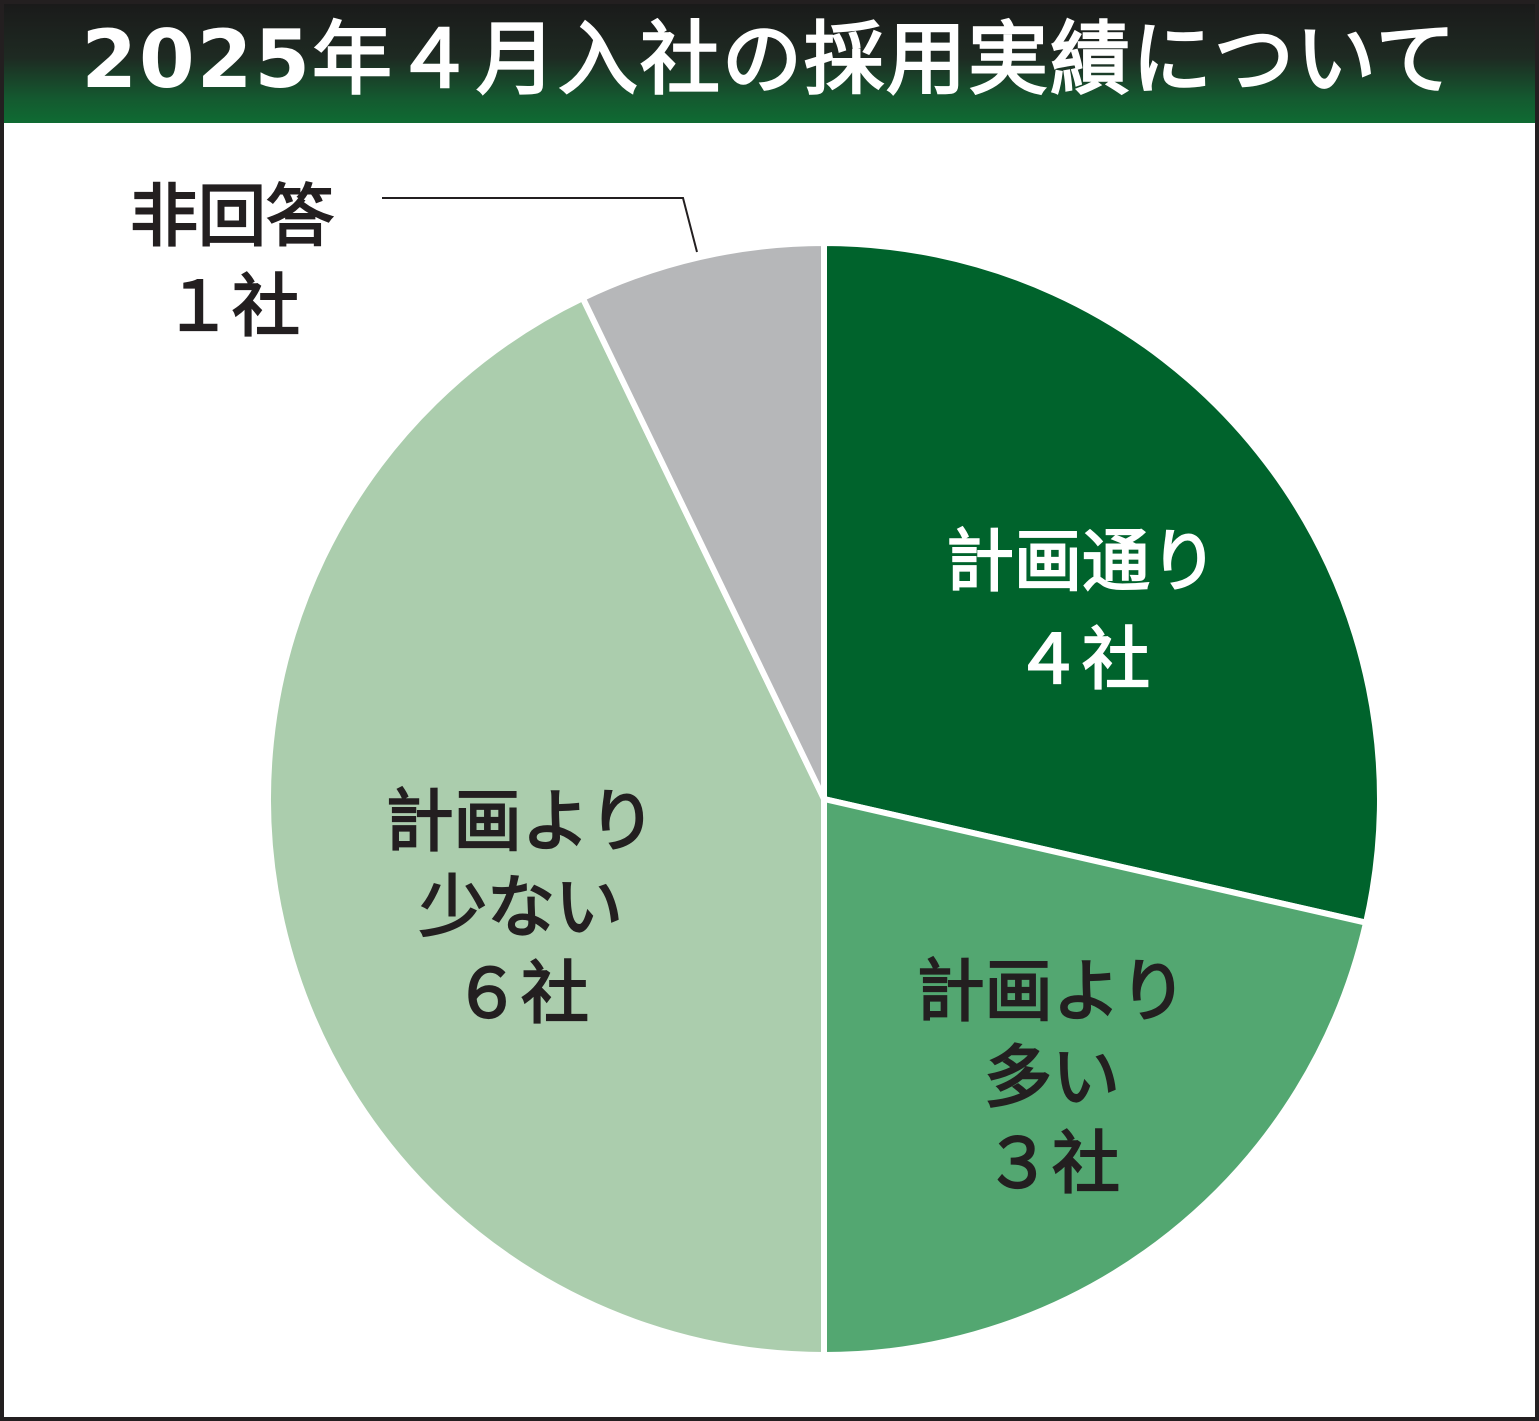 This screenshot has height=1421, width=1539. I want to click on slice-label-line: １社, so click(232, 307).